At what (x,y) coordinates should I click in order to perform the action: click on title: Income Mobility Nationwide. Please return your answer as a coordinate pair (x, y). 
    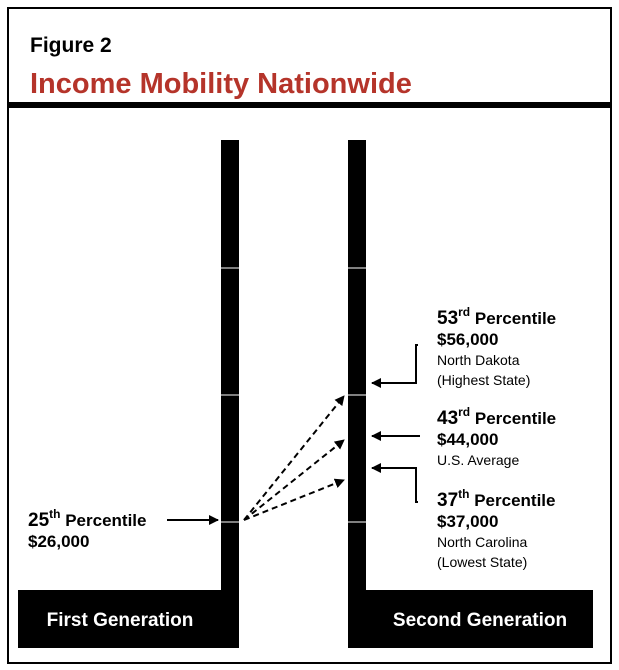
    Looking at the image, I should click on (221, 84).